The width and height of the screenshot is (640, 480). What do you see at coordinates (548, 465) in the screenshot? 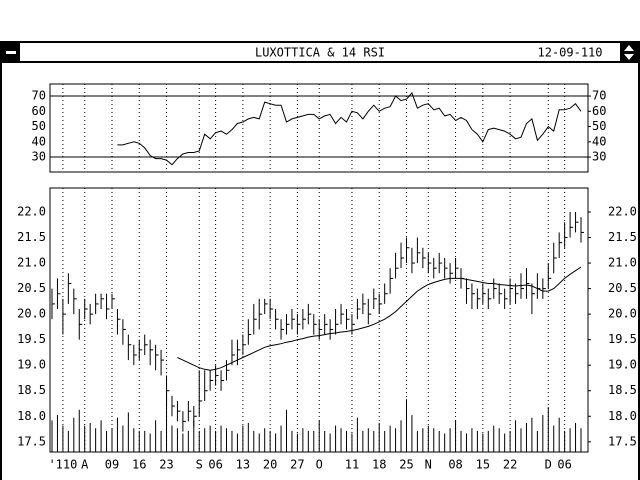
I see `x-tick-label: D` at bounding box center [548, 465].